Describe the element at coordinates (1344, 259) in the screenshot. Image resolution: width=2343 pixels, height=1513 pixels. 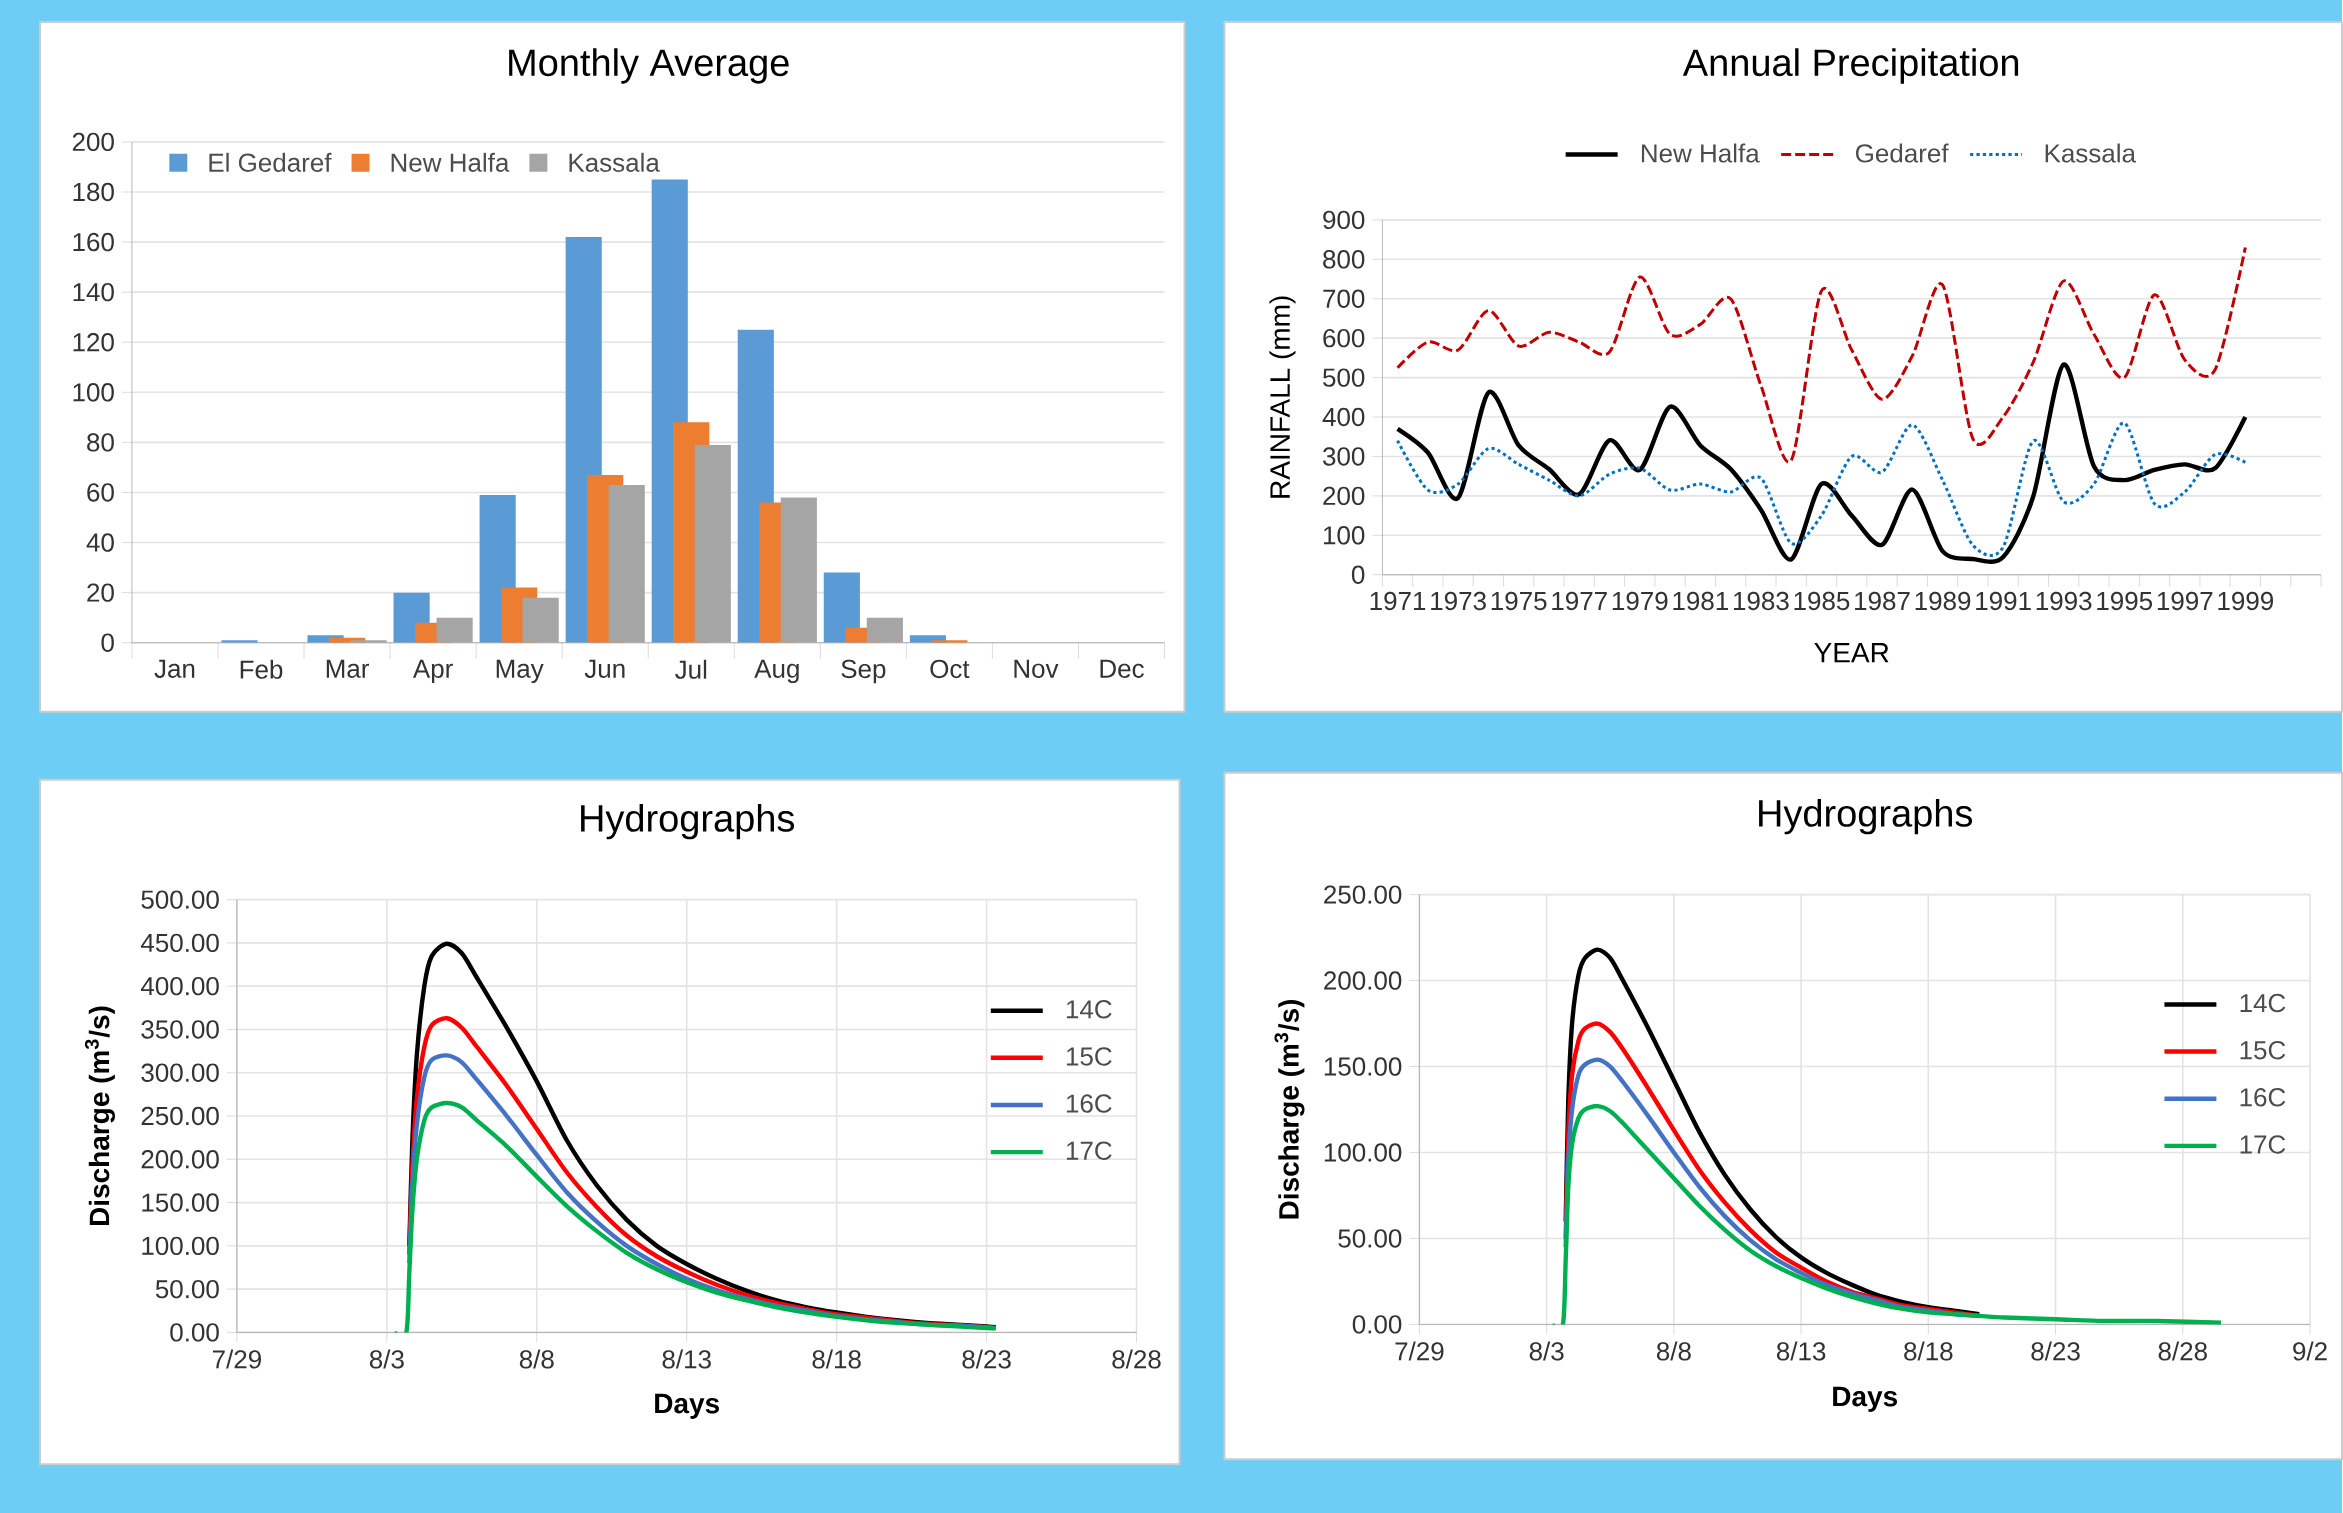
I see `y-tick-label: 800` at that location.